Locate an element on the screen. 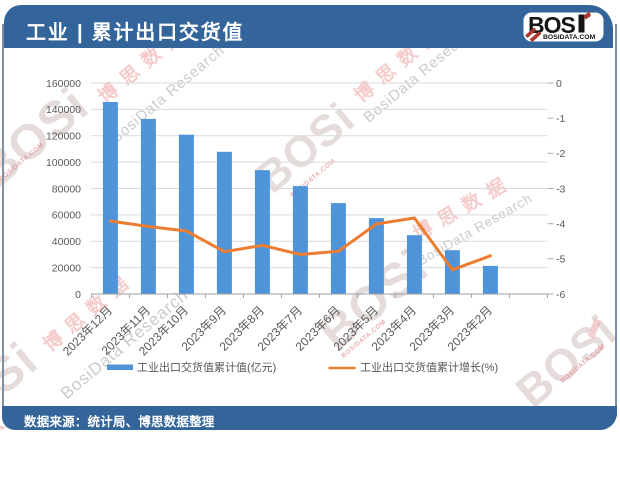 The height and width of the screenshot is (477, 620). svg-text: -3 is located at coordinates (560, 189).